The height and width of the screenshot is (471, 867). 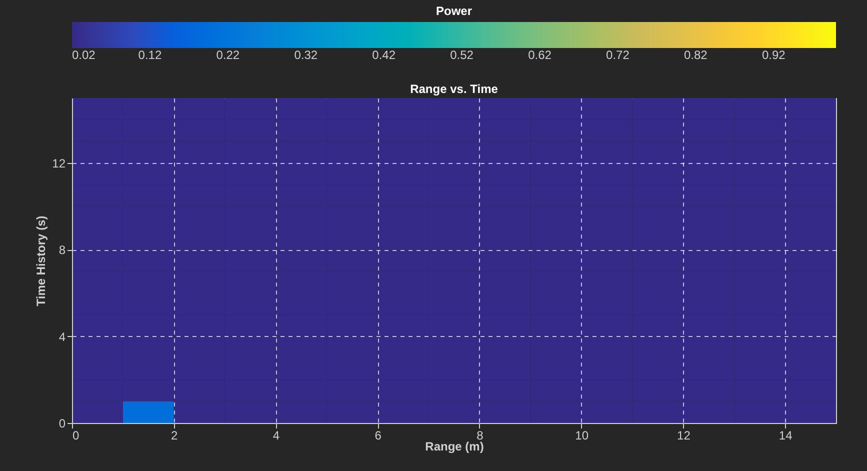 I want to click on y-tick-label: 8, so click(x=62, y=250).